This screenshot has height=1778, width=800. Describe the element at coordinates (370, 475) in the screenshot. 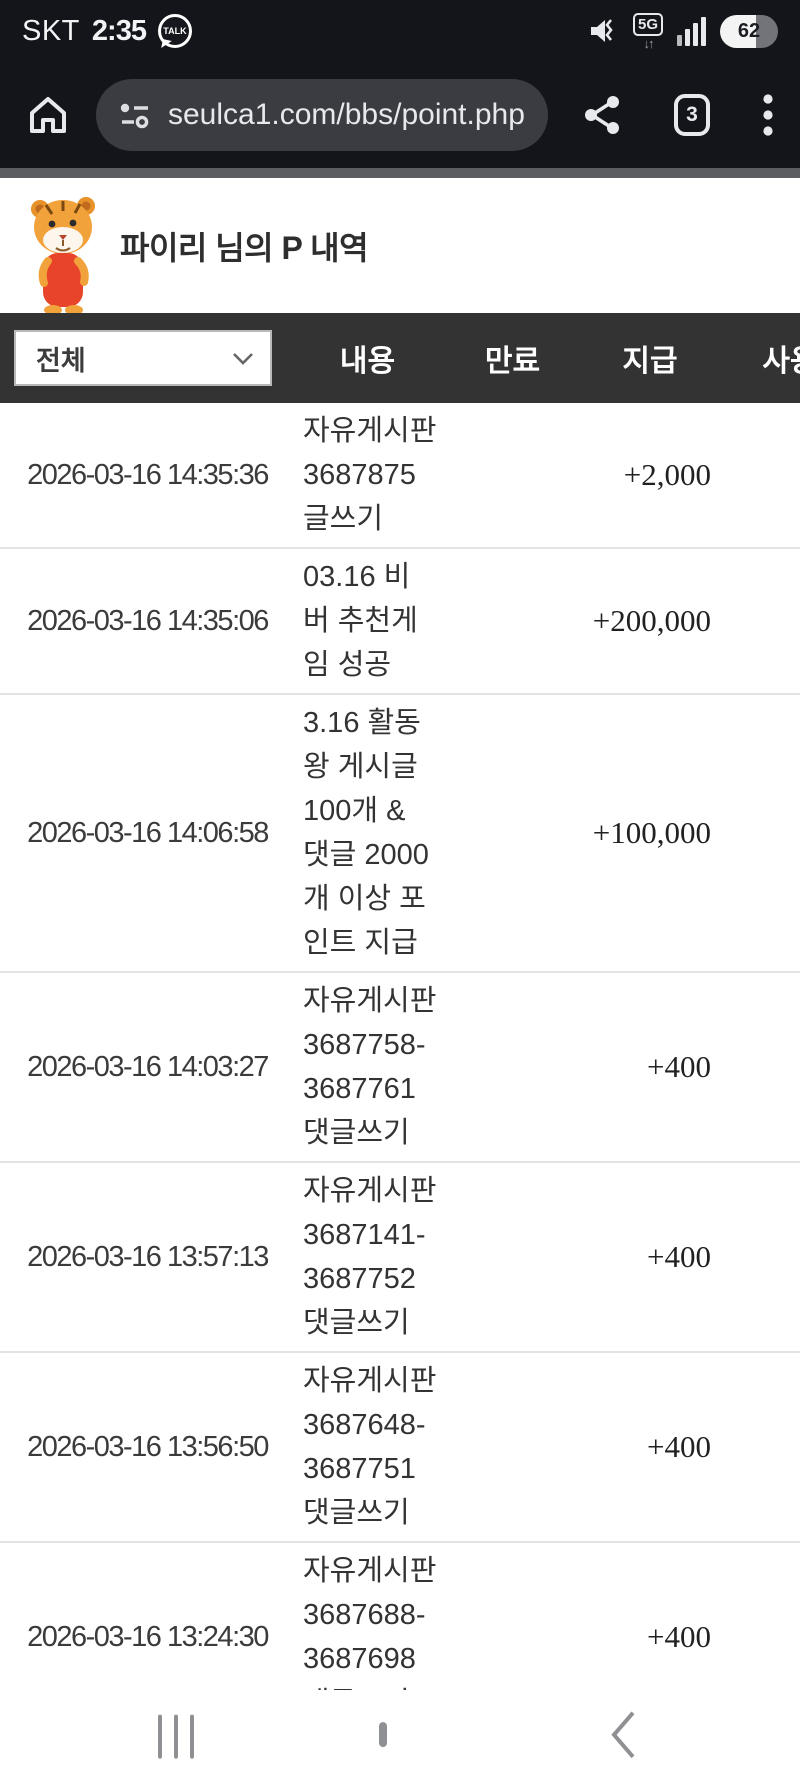

I see `row-content: 자유게시판 3687875 글쓰기` at that location.